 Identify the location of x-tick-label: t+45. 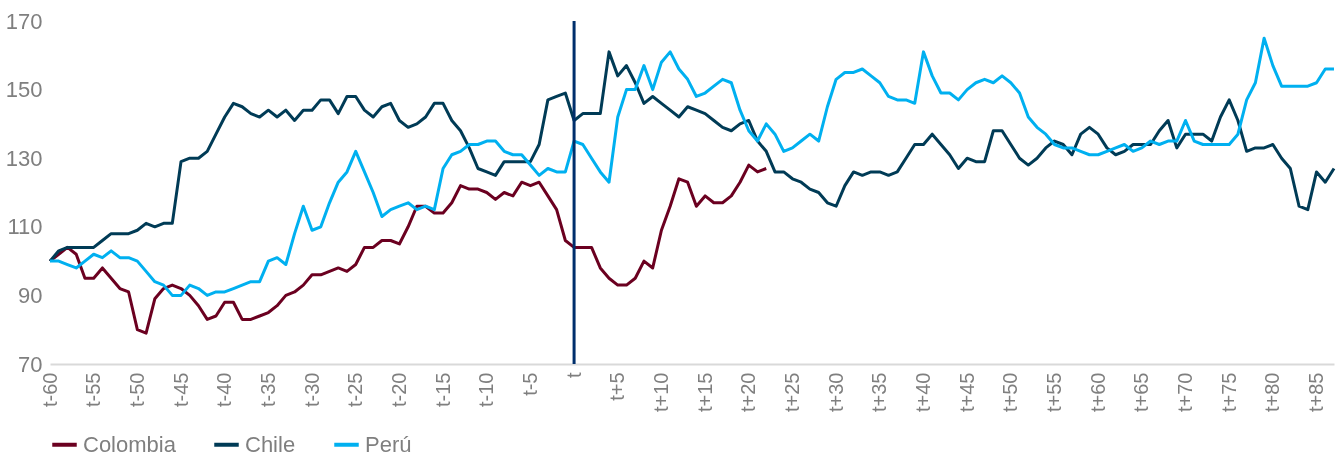
(966, 392).